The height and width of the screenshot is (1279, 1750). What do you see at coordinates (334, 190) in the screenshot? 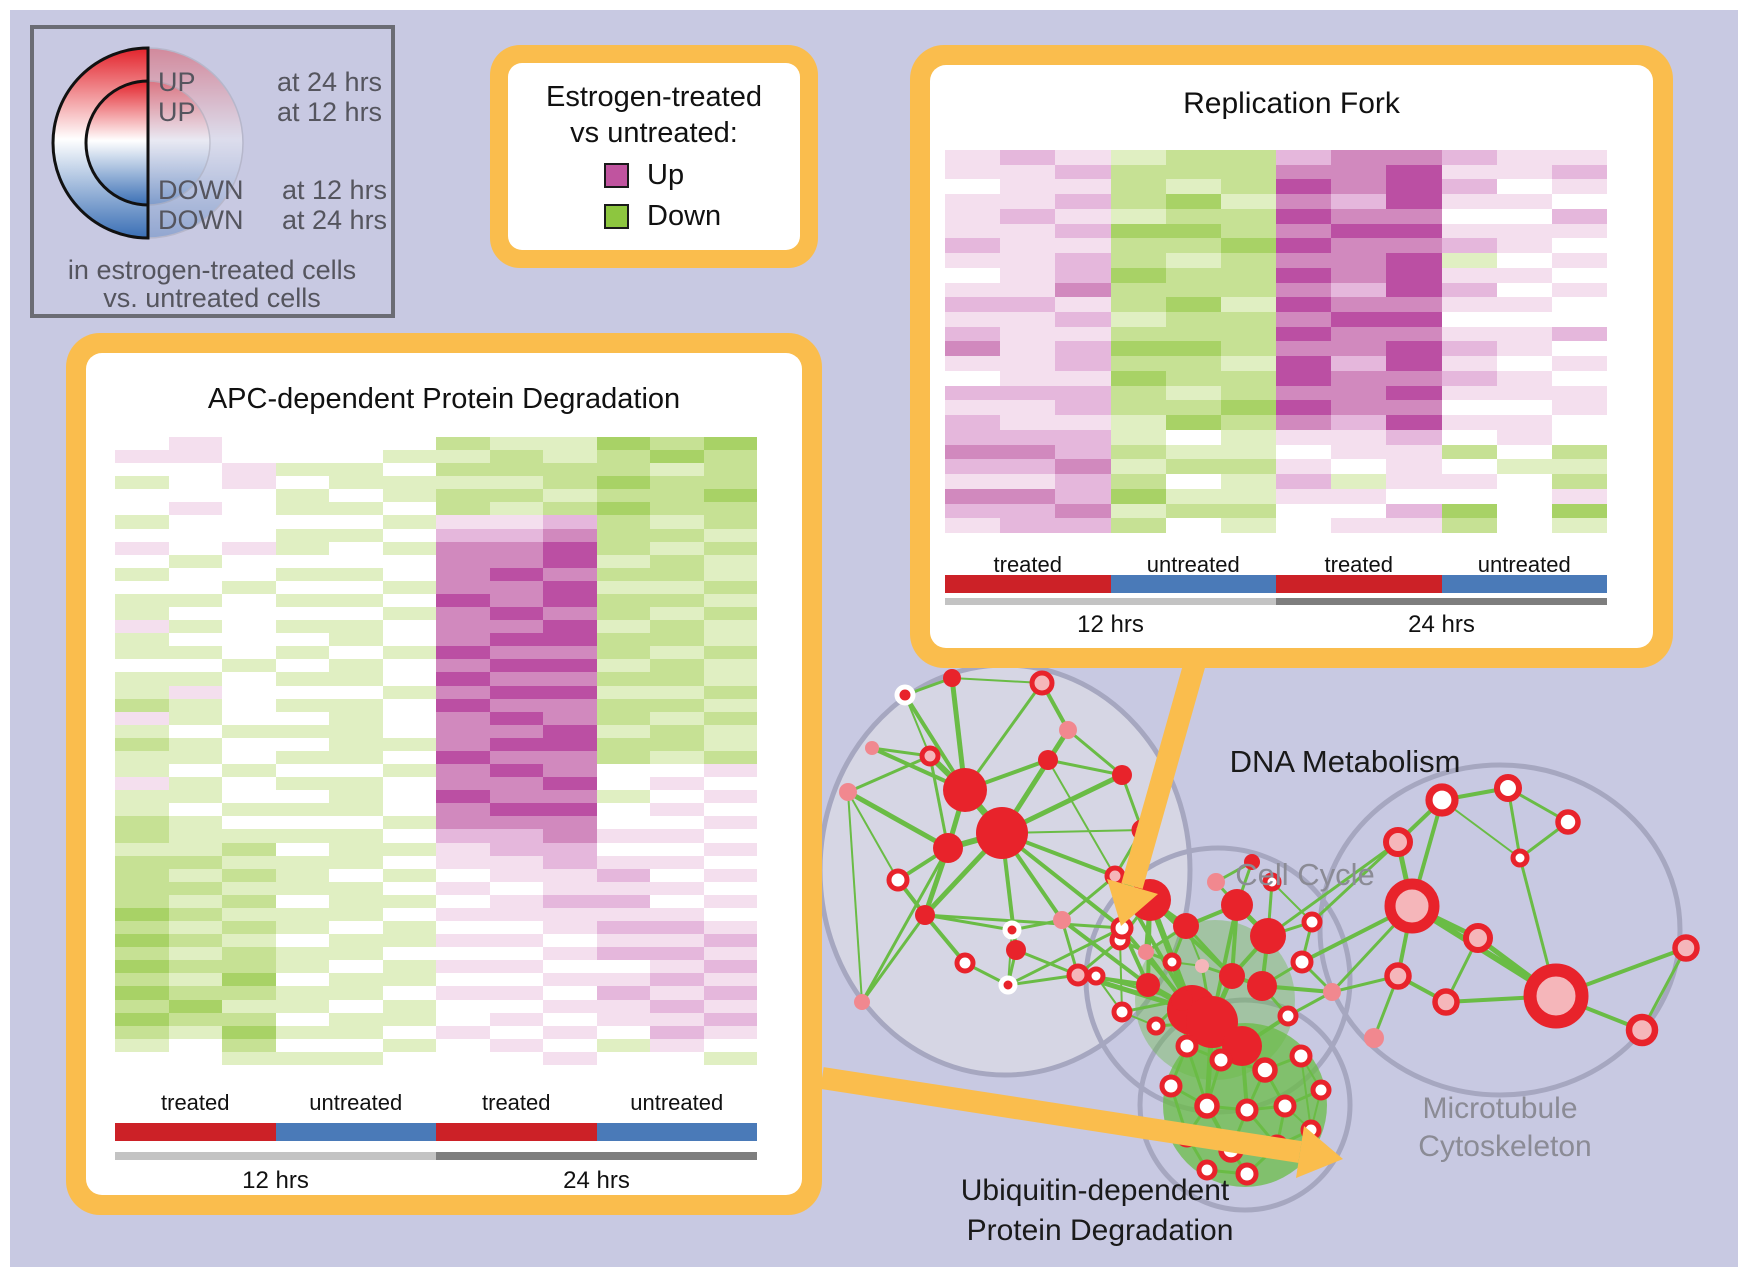
I see `legend-down-inner-time: at 12 hrs` at bounding box center [334, 190].